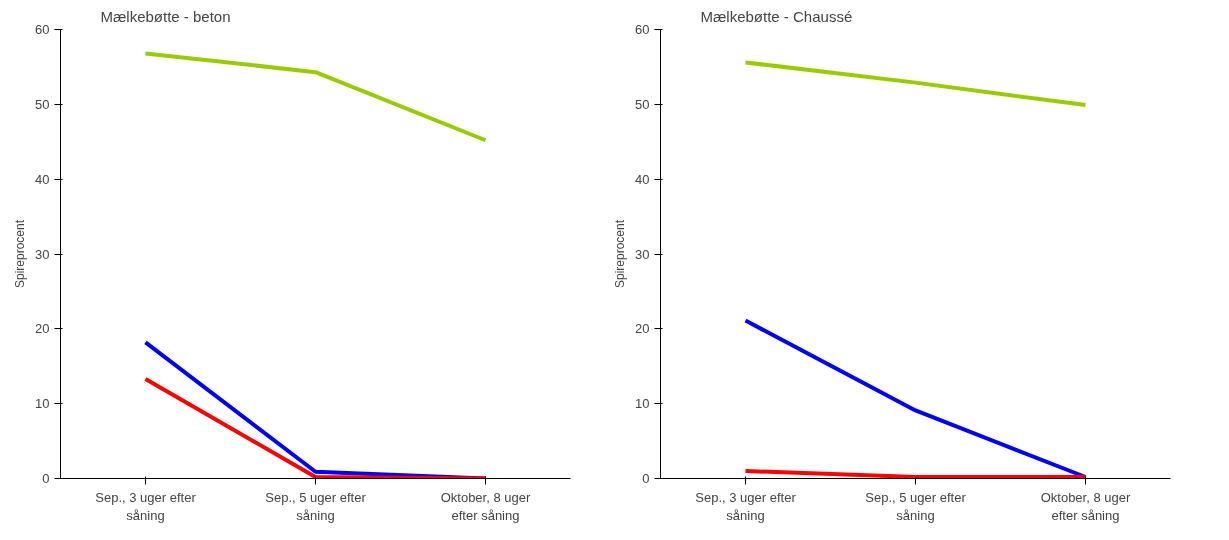 This screenshot has width=1229, height=540. What do you see at coordinates (165, 16) in the screenshot?
I see `chart-title: Mælkebøtte - beton` at bounding box center [165, 16].